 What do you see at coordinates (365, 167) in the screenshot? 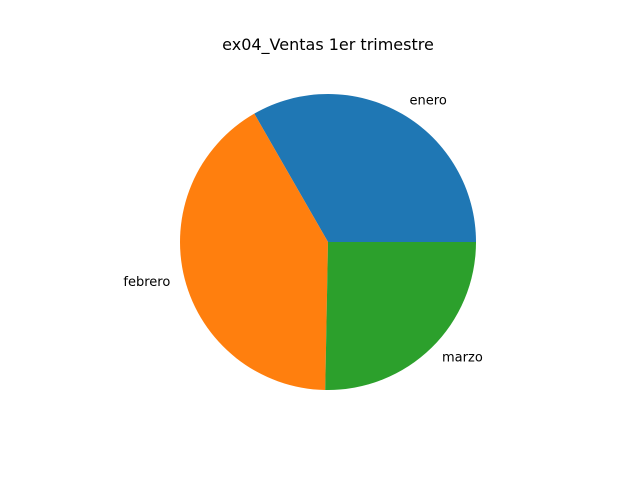
I see `pie-slice-enero` at bounding box center [365, 167].